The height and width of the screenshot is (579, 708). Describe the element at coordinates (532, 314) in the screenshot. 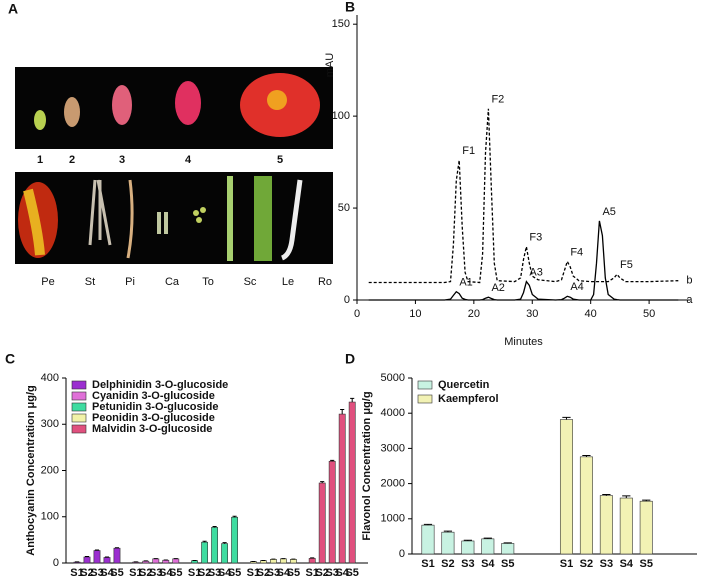

I see `x-tick-label: 30` at that location.